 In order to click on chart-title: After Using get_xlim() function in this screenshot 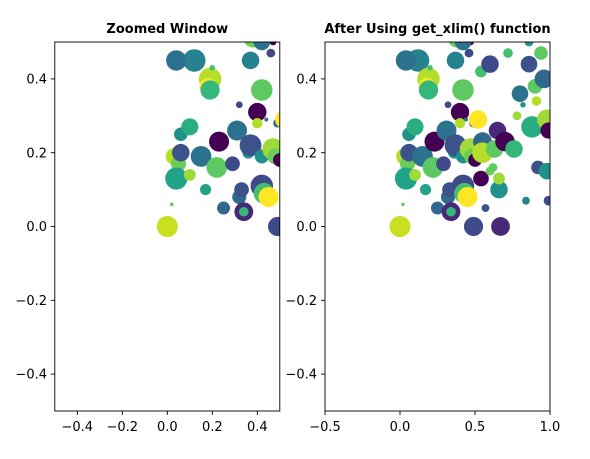, I will do `click(437, 29)`.